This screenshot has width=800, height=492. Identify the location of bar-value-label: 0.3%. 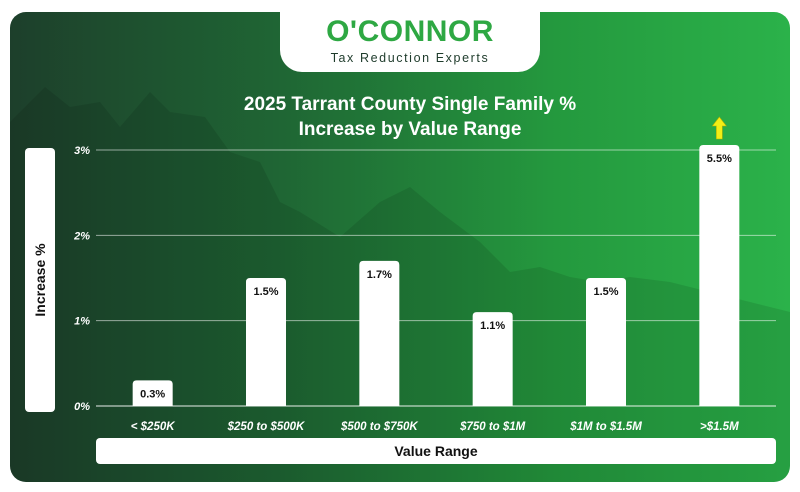
(152, 394).